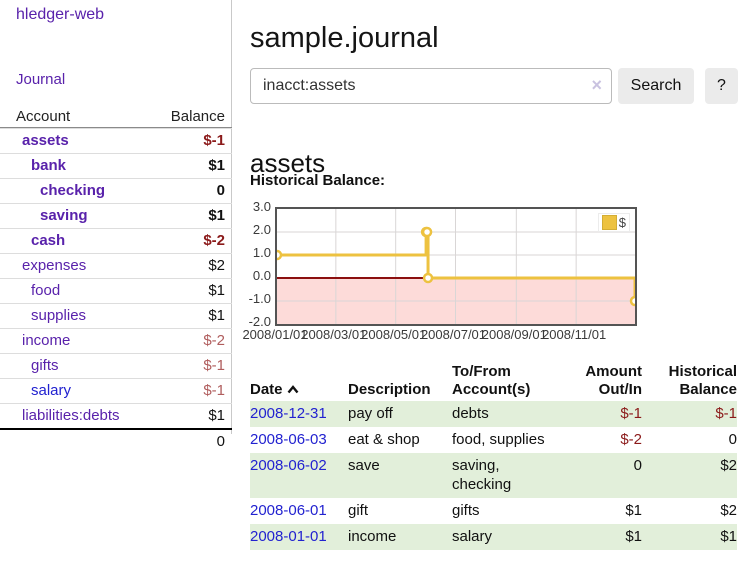 The image size is (742, 582). I want to click on y-tick-label: 0.0, so click(261, 275).